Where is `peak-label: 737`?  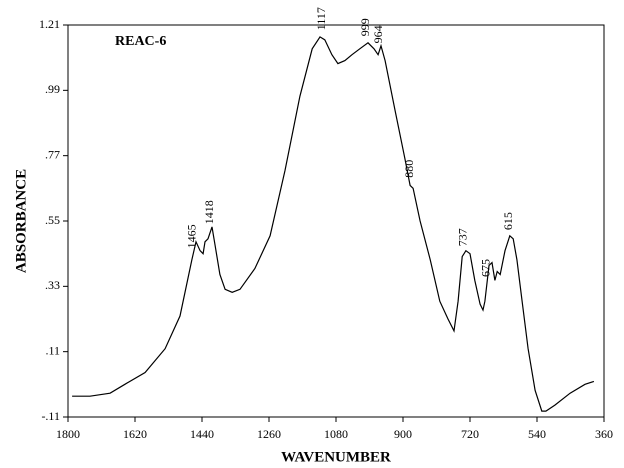 peak-label: 737 is located at coordinates (462, 237).